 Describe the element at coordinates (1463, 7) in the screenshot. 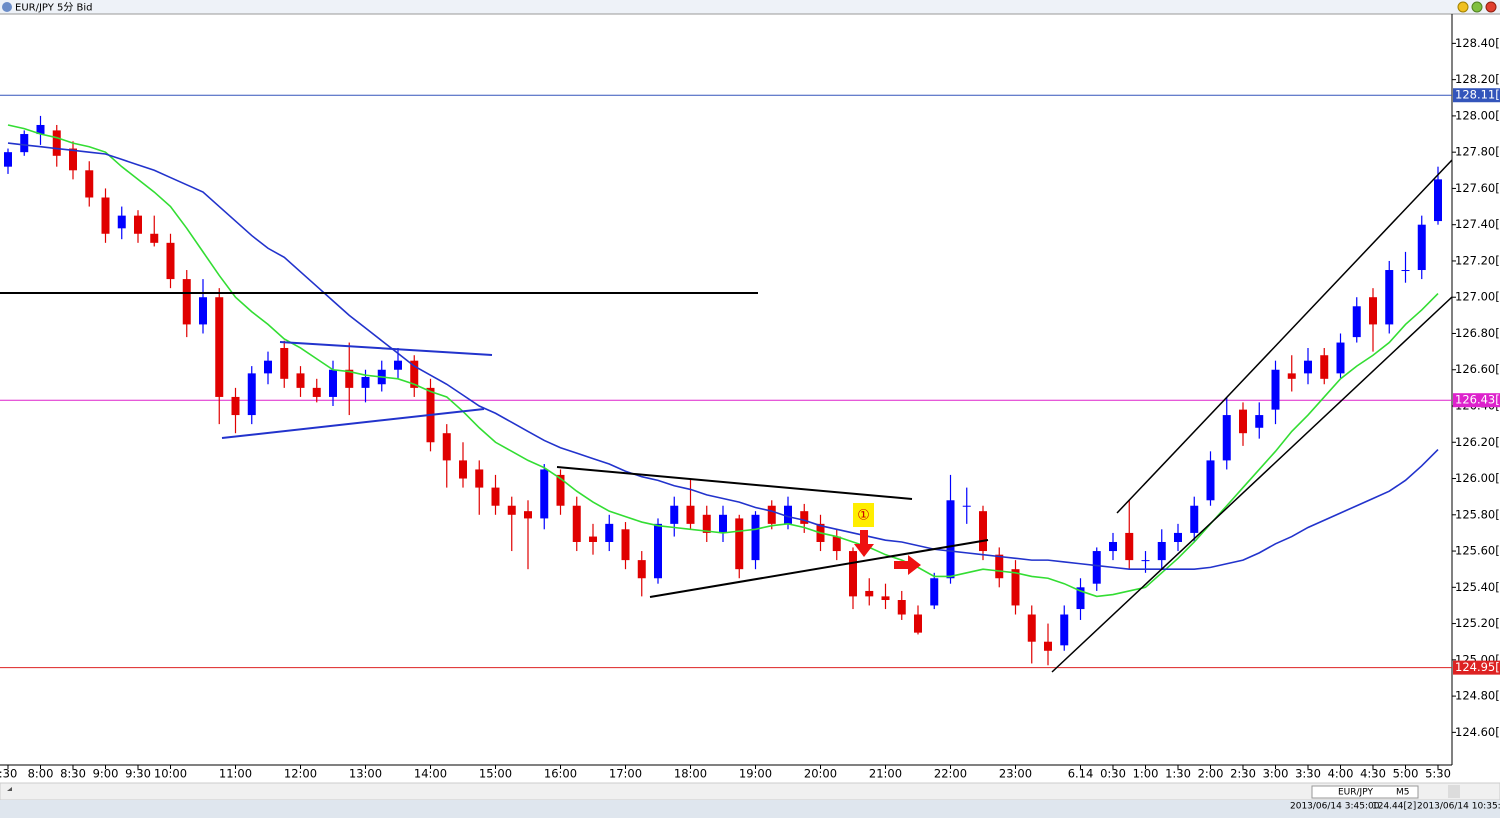

I see `minimize-button` at that location.